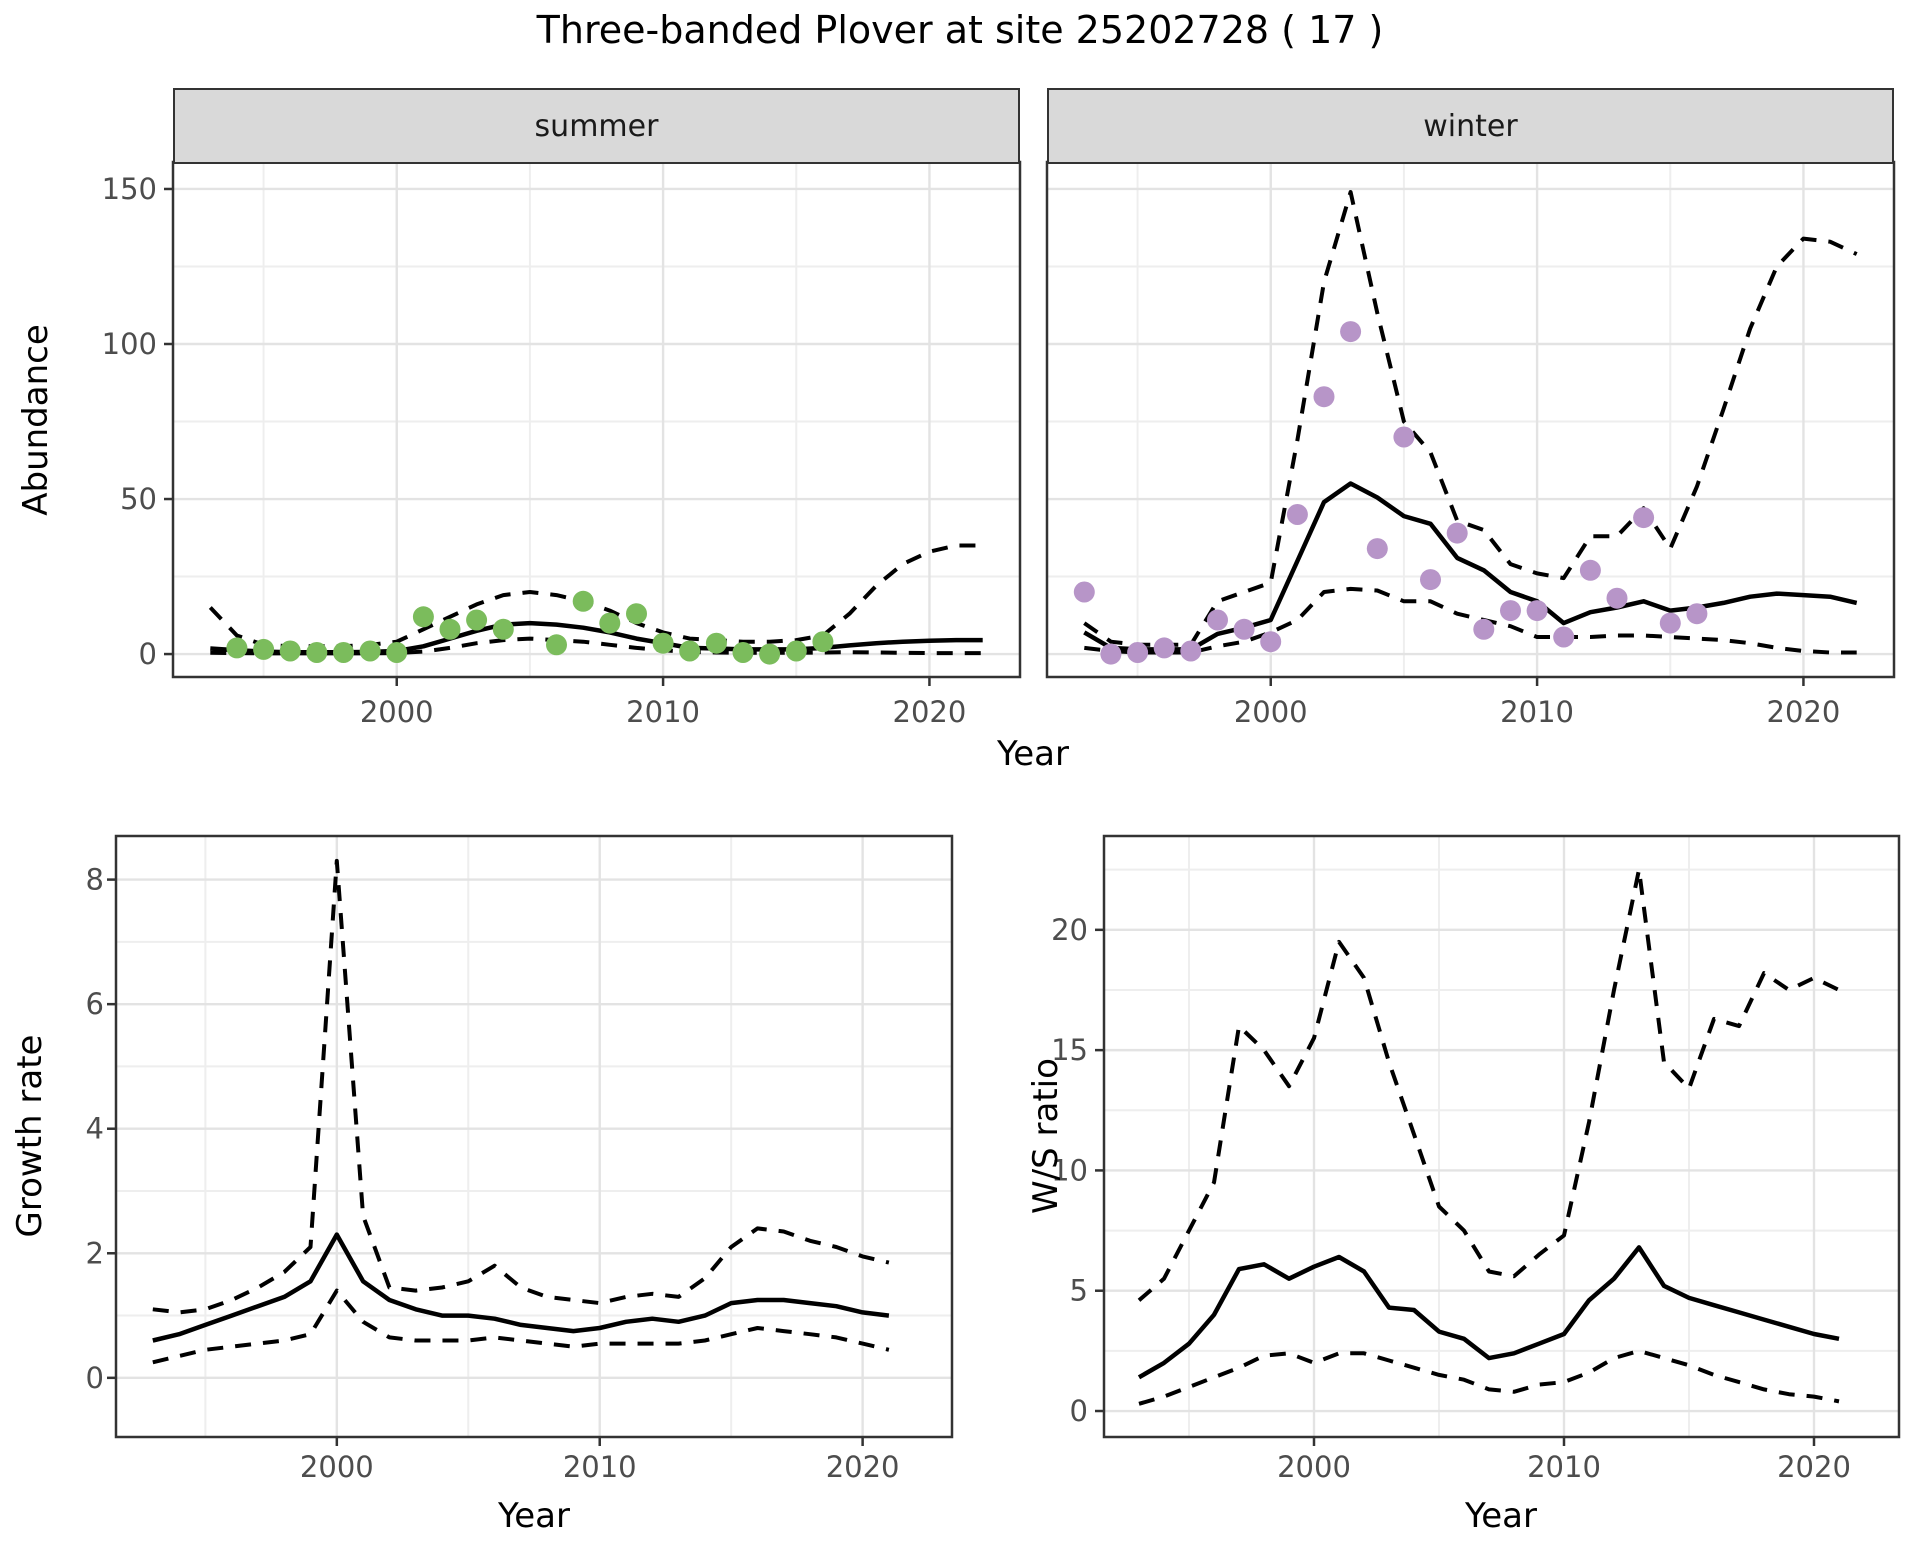 This screenshot has height=1560, width=1920. What do you see at coordinates (530, 627) in the screenshot?
I see `panel-abundance-summer-points` at bounding box center [530, 627].